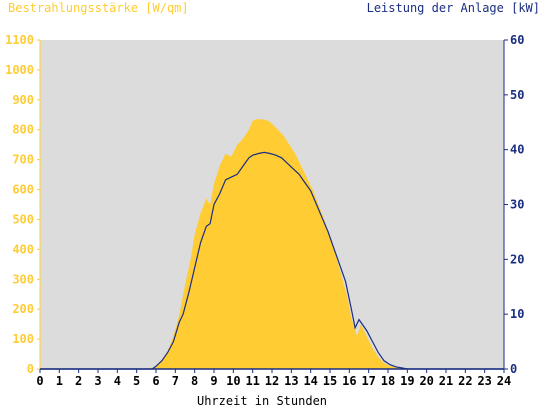 This screenshot has height=408, width=544. What do you see at coordinates (368, 381) in the screenshot?
I see `x-tick-label: 17` at bounding box center [368, 381].